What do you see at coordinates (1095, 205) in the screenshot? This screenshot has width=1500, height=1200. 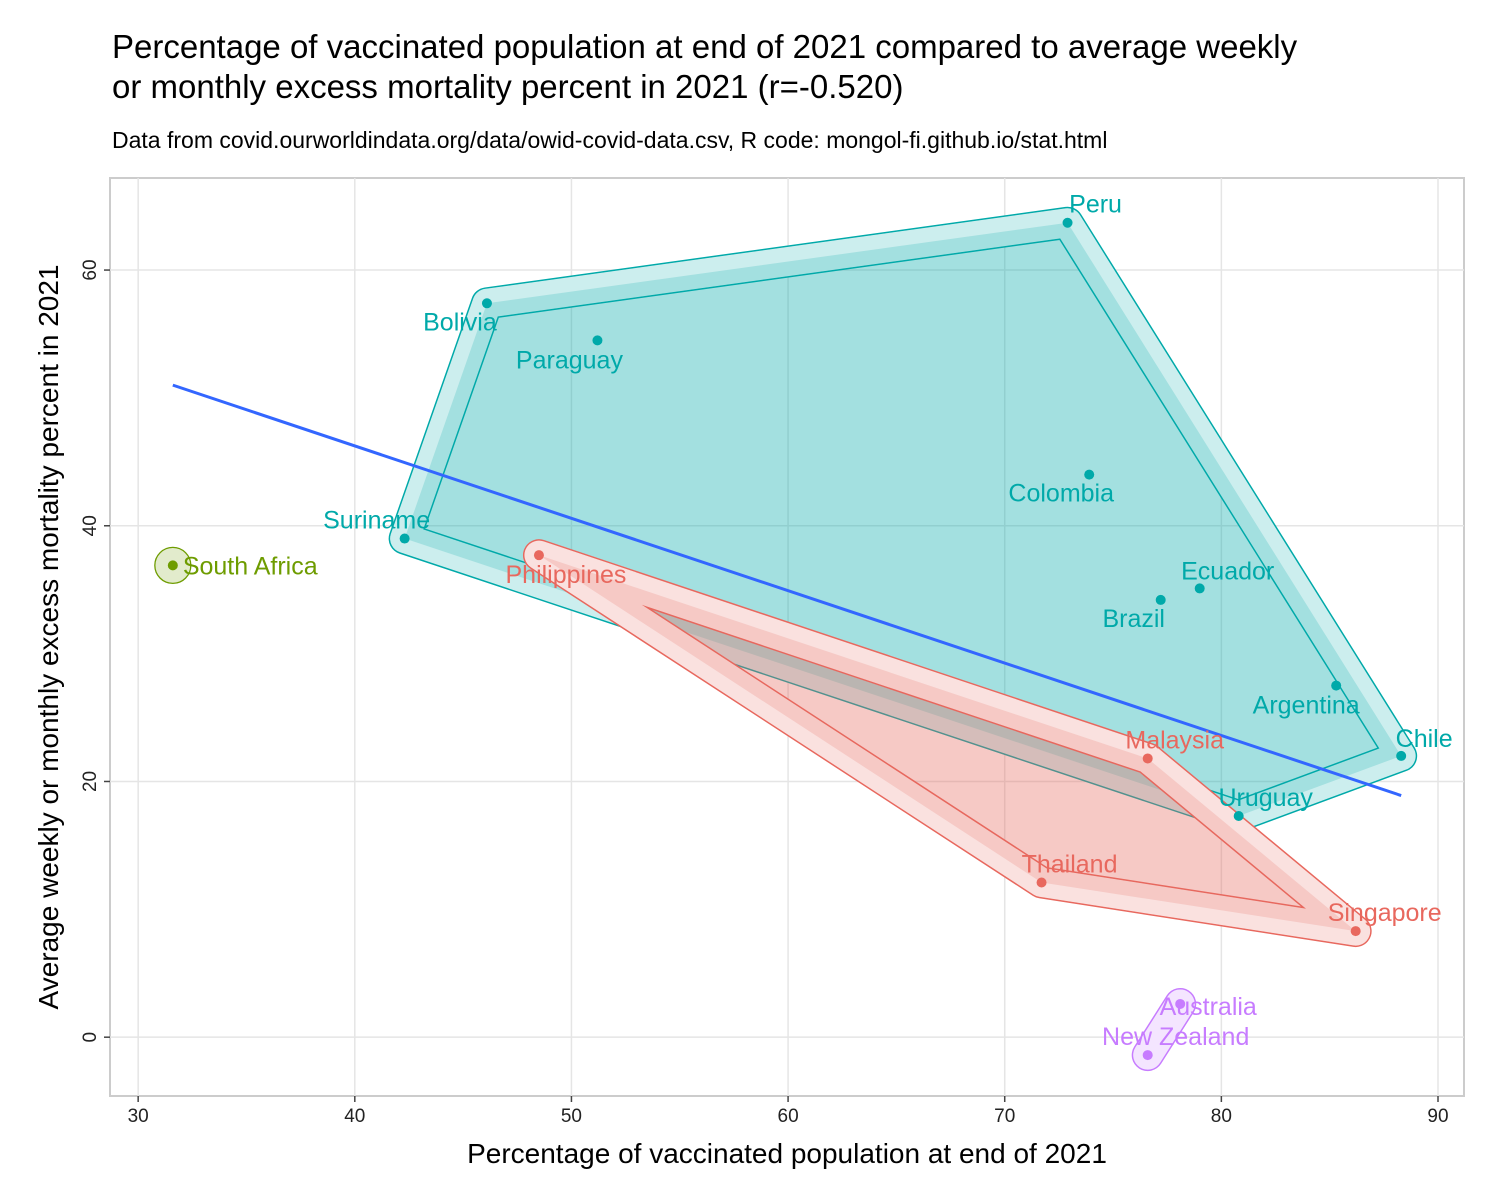 I see `point-label: Peru` at bounding box center [1095, 205].